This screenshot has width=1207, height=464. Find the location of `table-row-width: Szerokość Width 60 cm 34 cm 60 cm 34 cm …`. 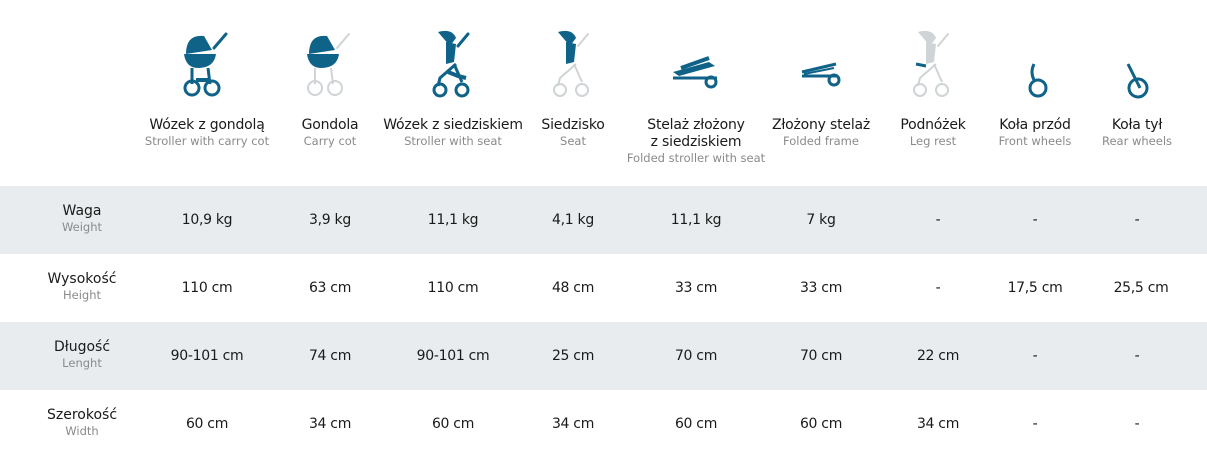

table-row-width: Szerokość Width 60 cm 34 cm 60 cm 34 cm … is located at coordinates (603, 424).